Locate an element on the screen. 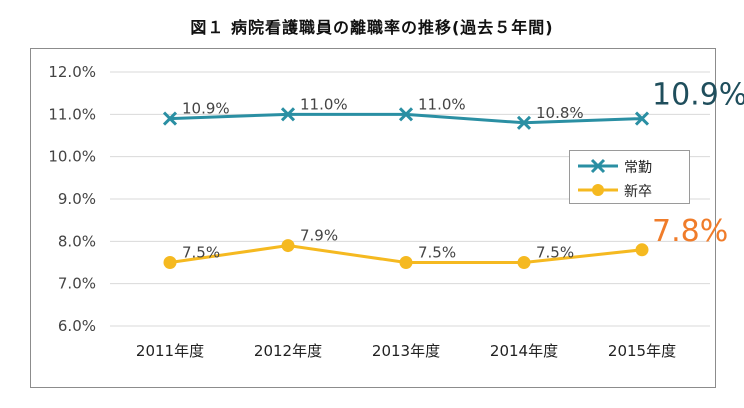  legend-item-joukin: 常勤 is located at coordinates (629, 166).